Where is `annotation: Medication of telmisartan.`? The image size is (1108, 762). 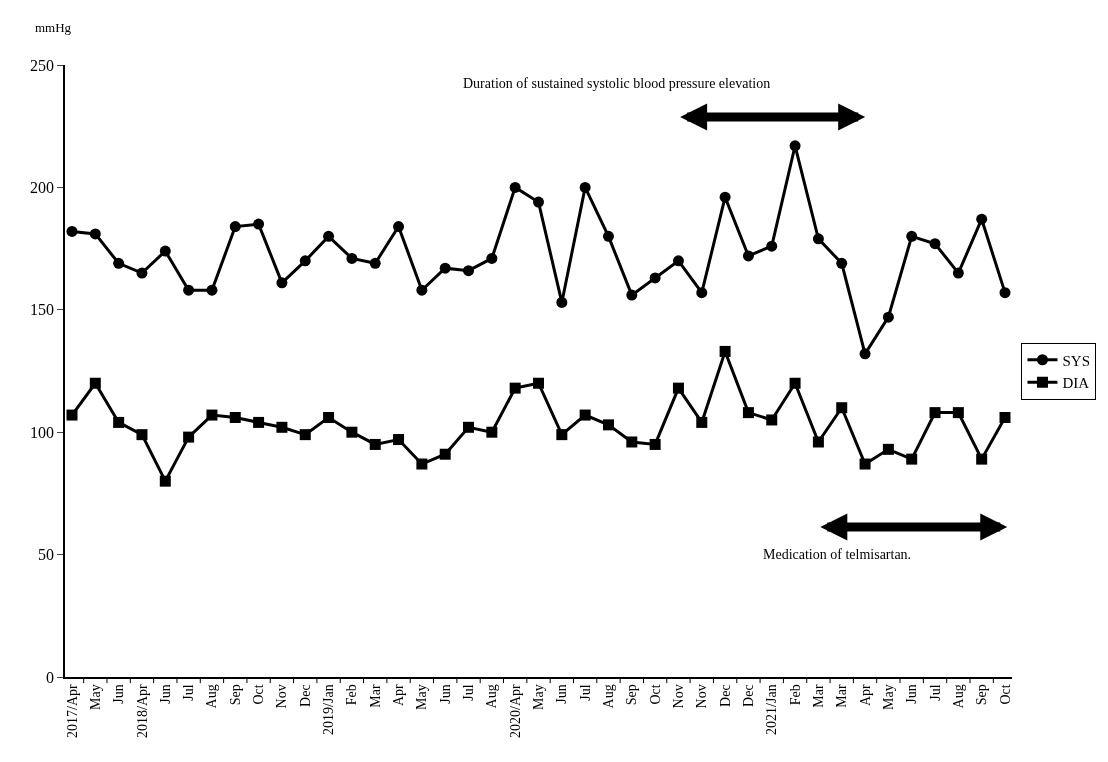
annotation: Medication of telmisartan. is located at coordinates (837, 554).